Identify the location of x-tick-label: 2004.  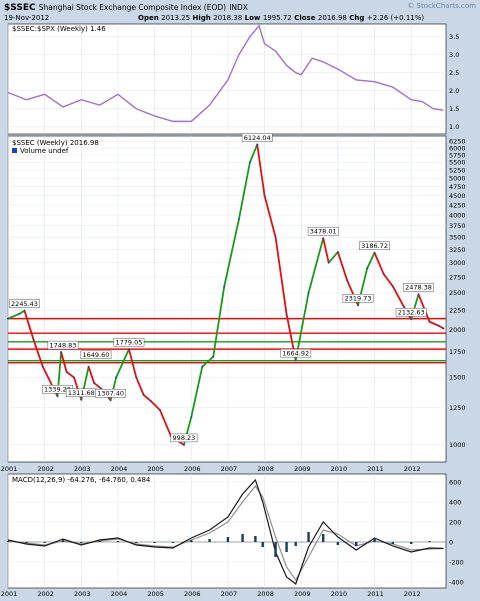
(119, 594).